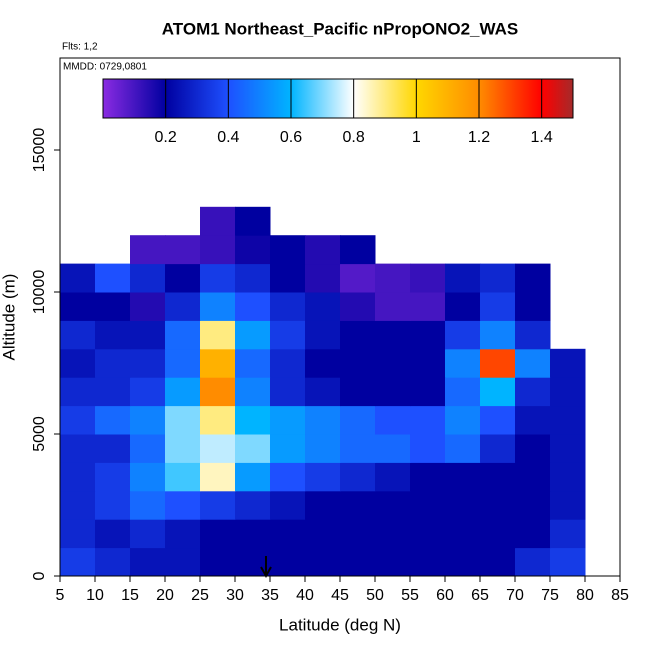 This screenshot has height=650, width=650. What do you see at coordinates (266, 567) in the screenshot?
I see `arrow` at bounding box center [266, 567].